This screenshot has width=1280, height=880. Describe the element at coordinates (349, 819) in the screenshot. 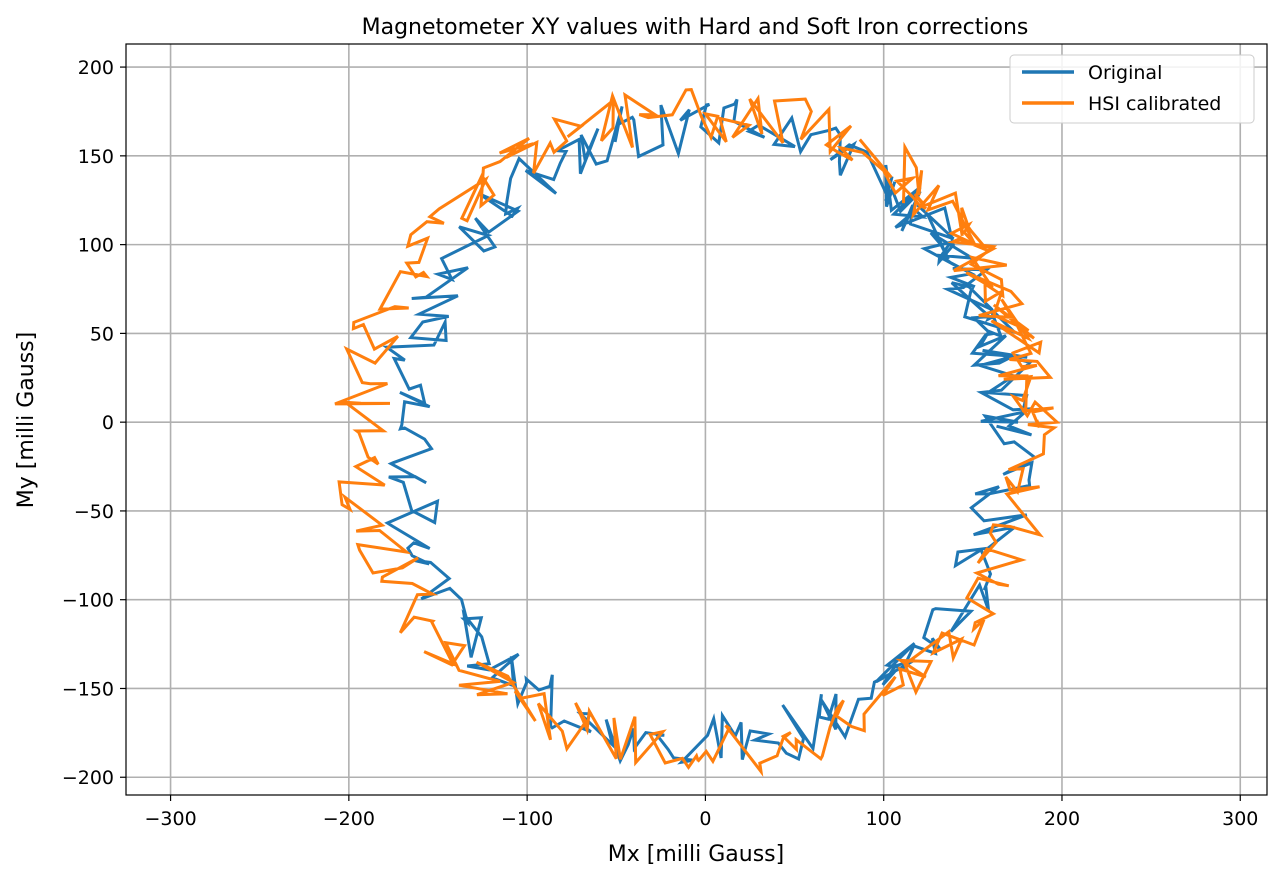

I see `x-tick-label: −200` at that location.